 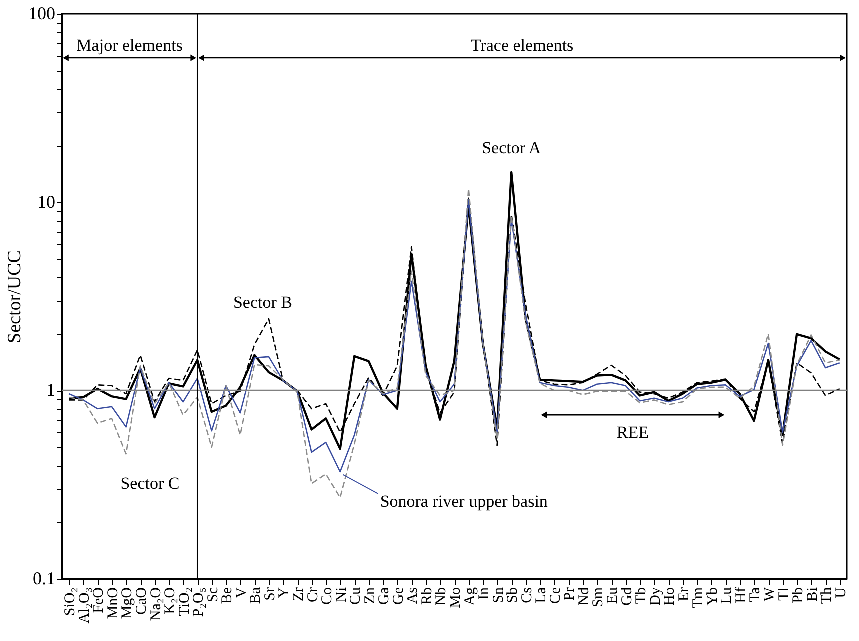 I want to click on x-tick-label: Dy, so click(x=656, y=596).